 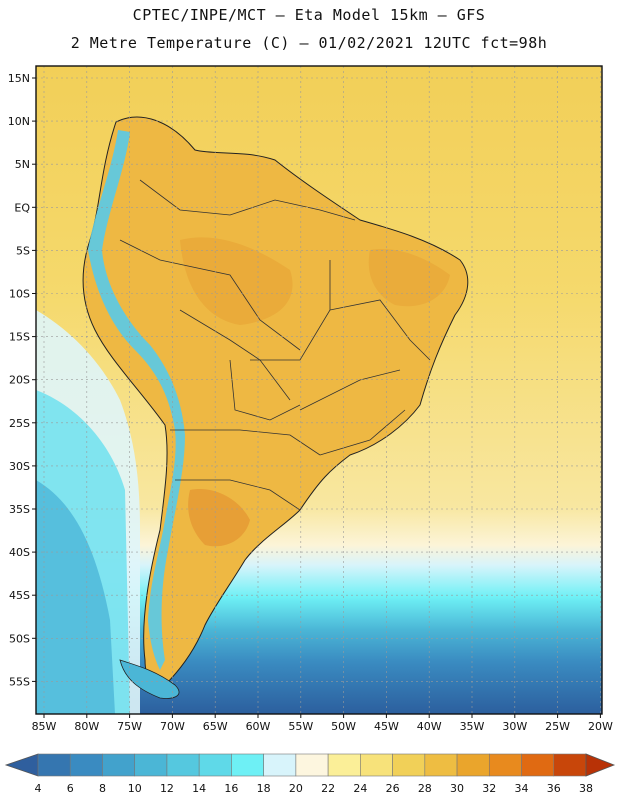 I want to click on lat-label: 5N, so click(x=22, y=164).